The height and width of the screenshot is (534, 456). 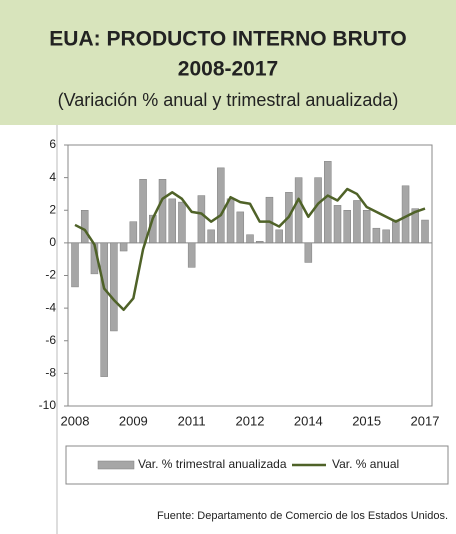 I want to click on chart-title: EUA: PRODUCTO INTERNO BRUTO, so click(x=227, y=39).